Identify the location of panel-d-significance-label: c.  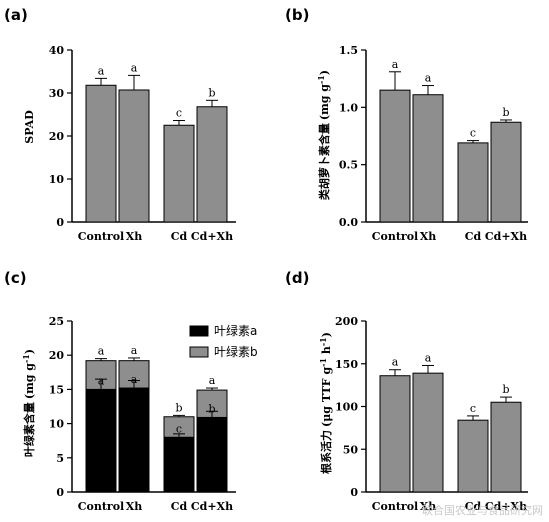
(473, 408).